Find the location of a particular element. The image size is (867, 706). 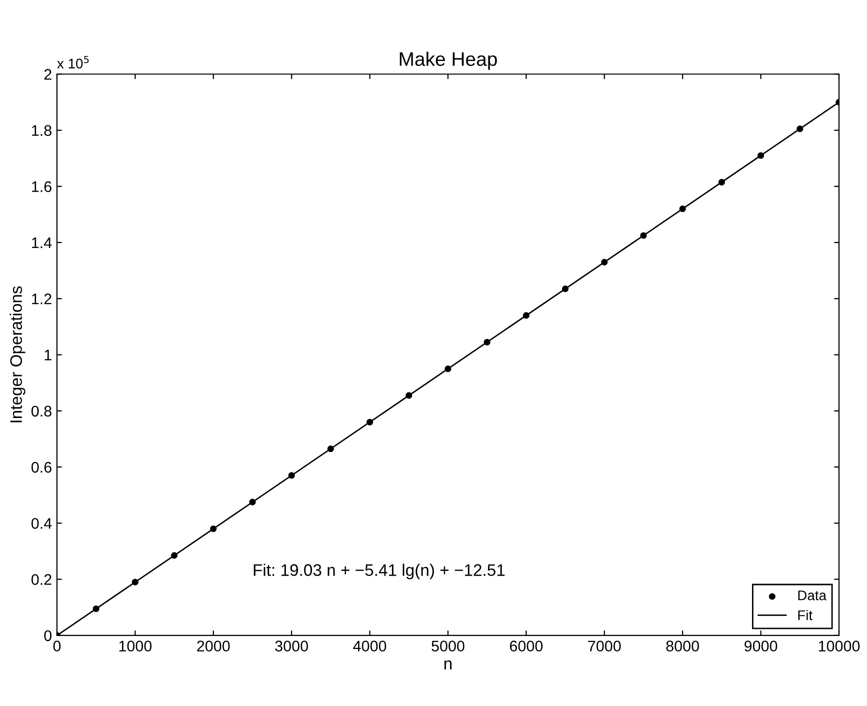

x-tick-label: 8000 is located at coordinates (682, 646).